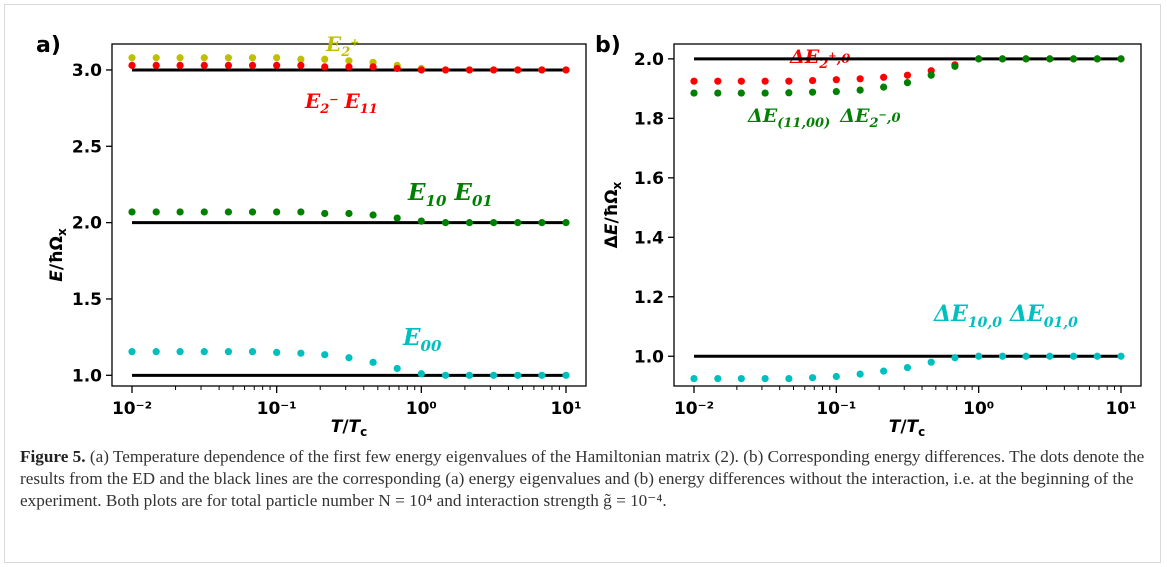 The image size is (1167, 567). Describe the element at coordinates (422, 339) in the screenshot. I see `annotation-e00: E00` at that location.